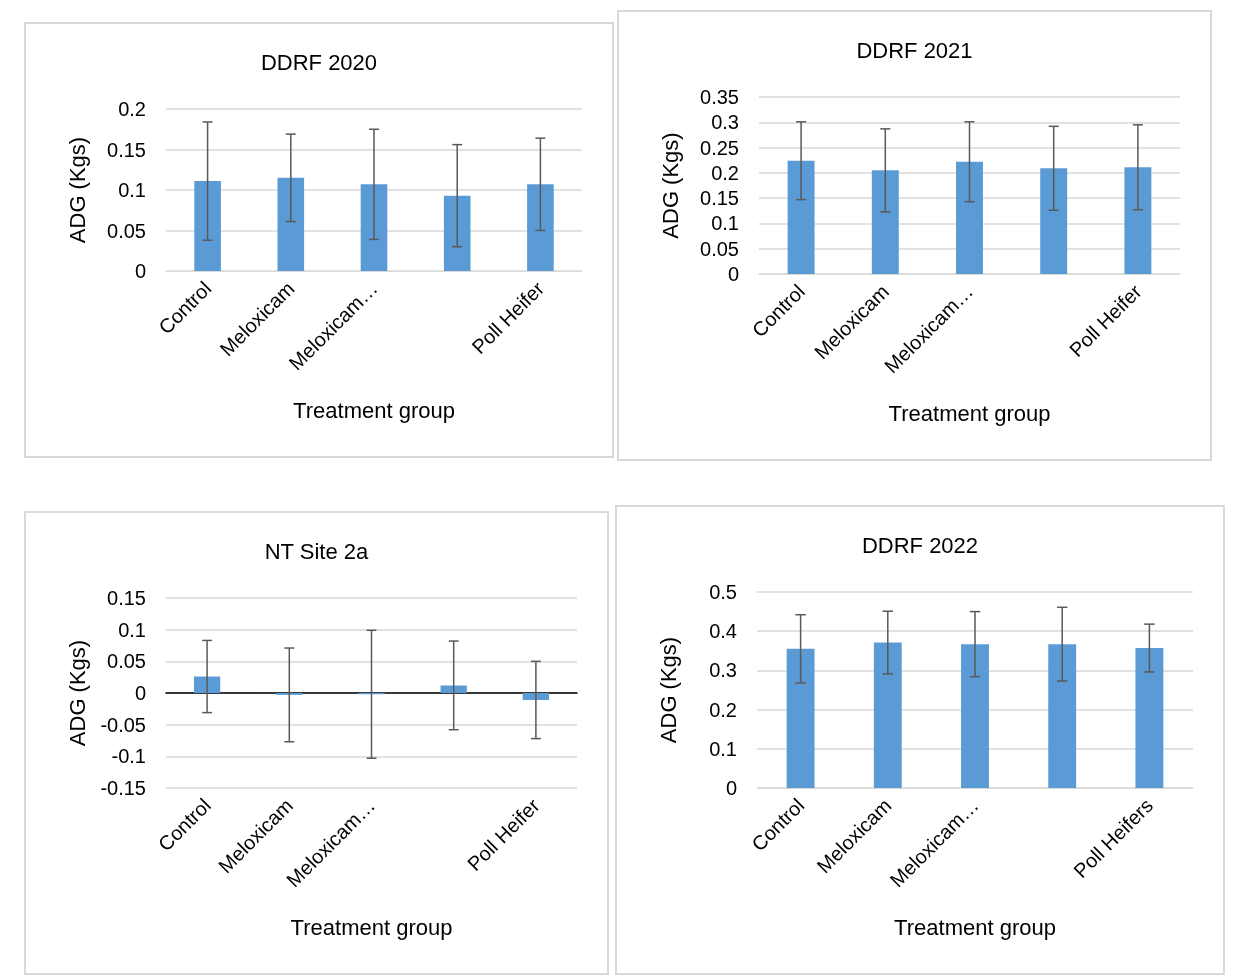 The image size is (1242, 979). Describe the element at coordinates (128, 756) in the screenshot. I see `y-tick-label: -0.1` at that location.